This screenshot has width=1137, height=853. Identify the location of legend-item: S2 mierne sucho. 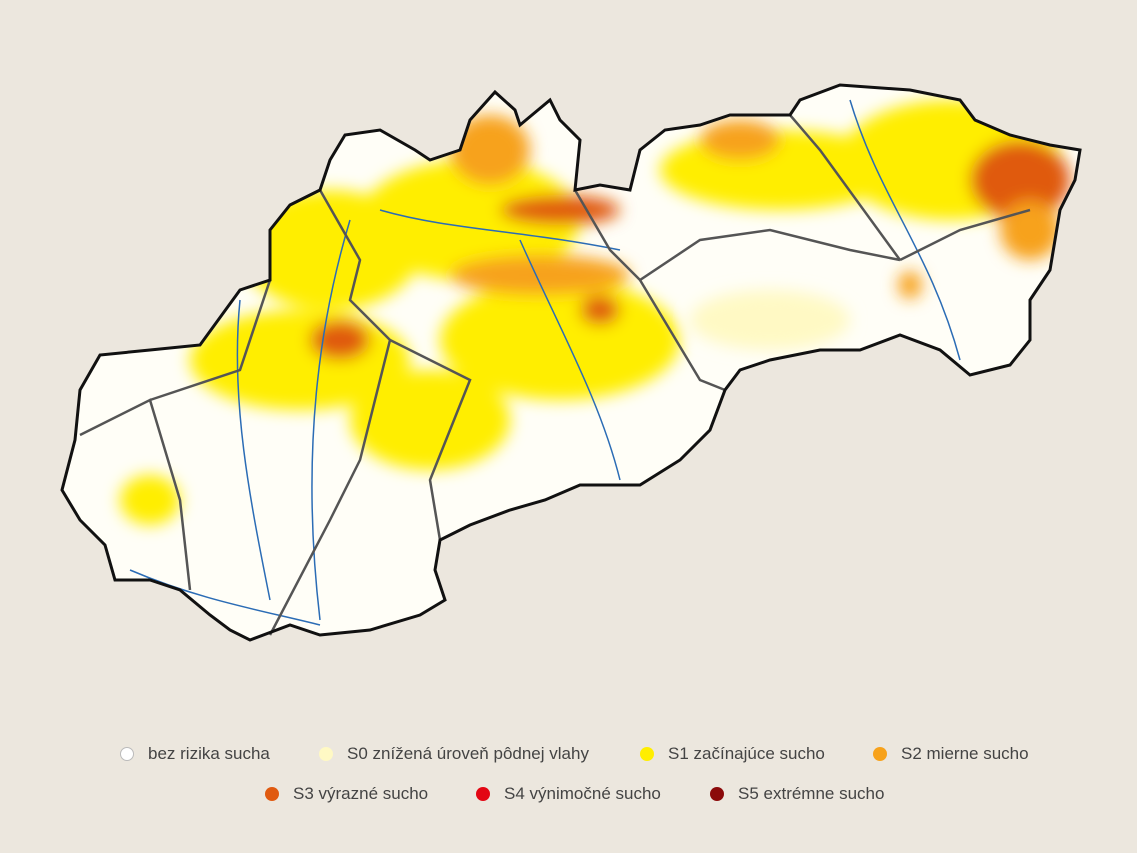
(951, 754).